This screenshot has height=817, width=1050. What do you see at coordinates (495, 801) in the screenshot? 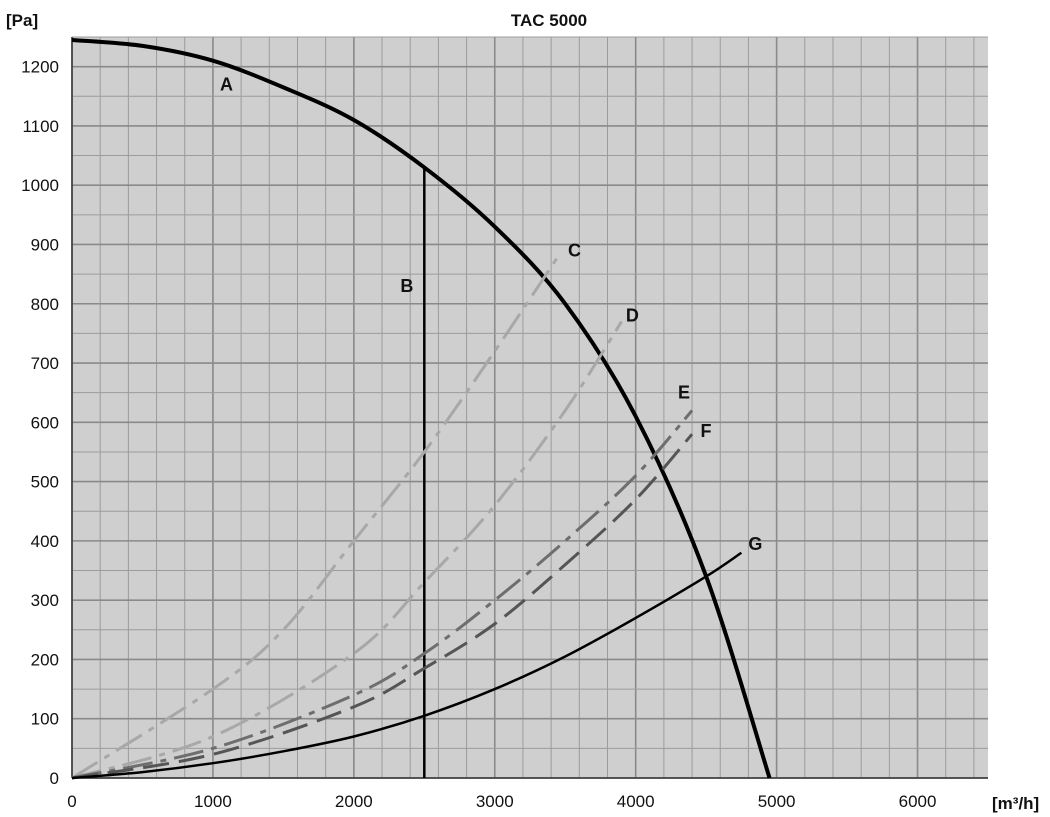
I see `x-tick-label: 3000` at bounding box center [495, 801].